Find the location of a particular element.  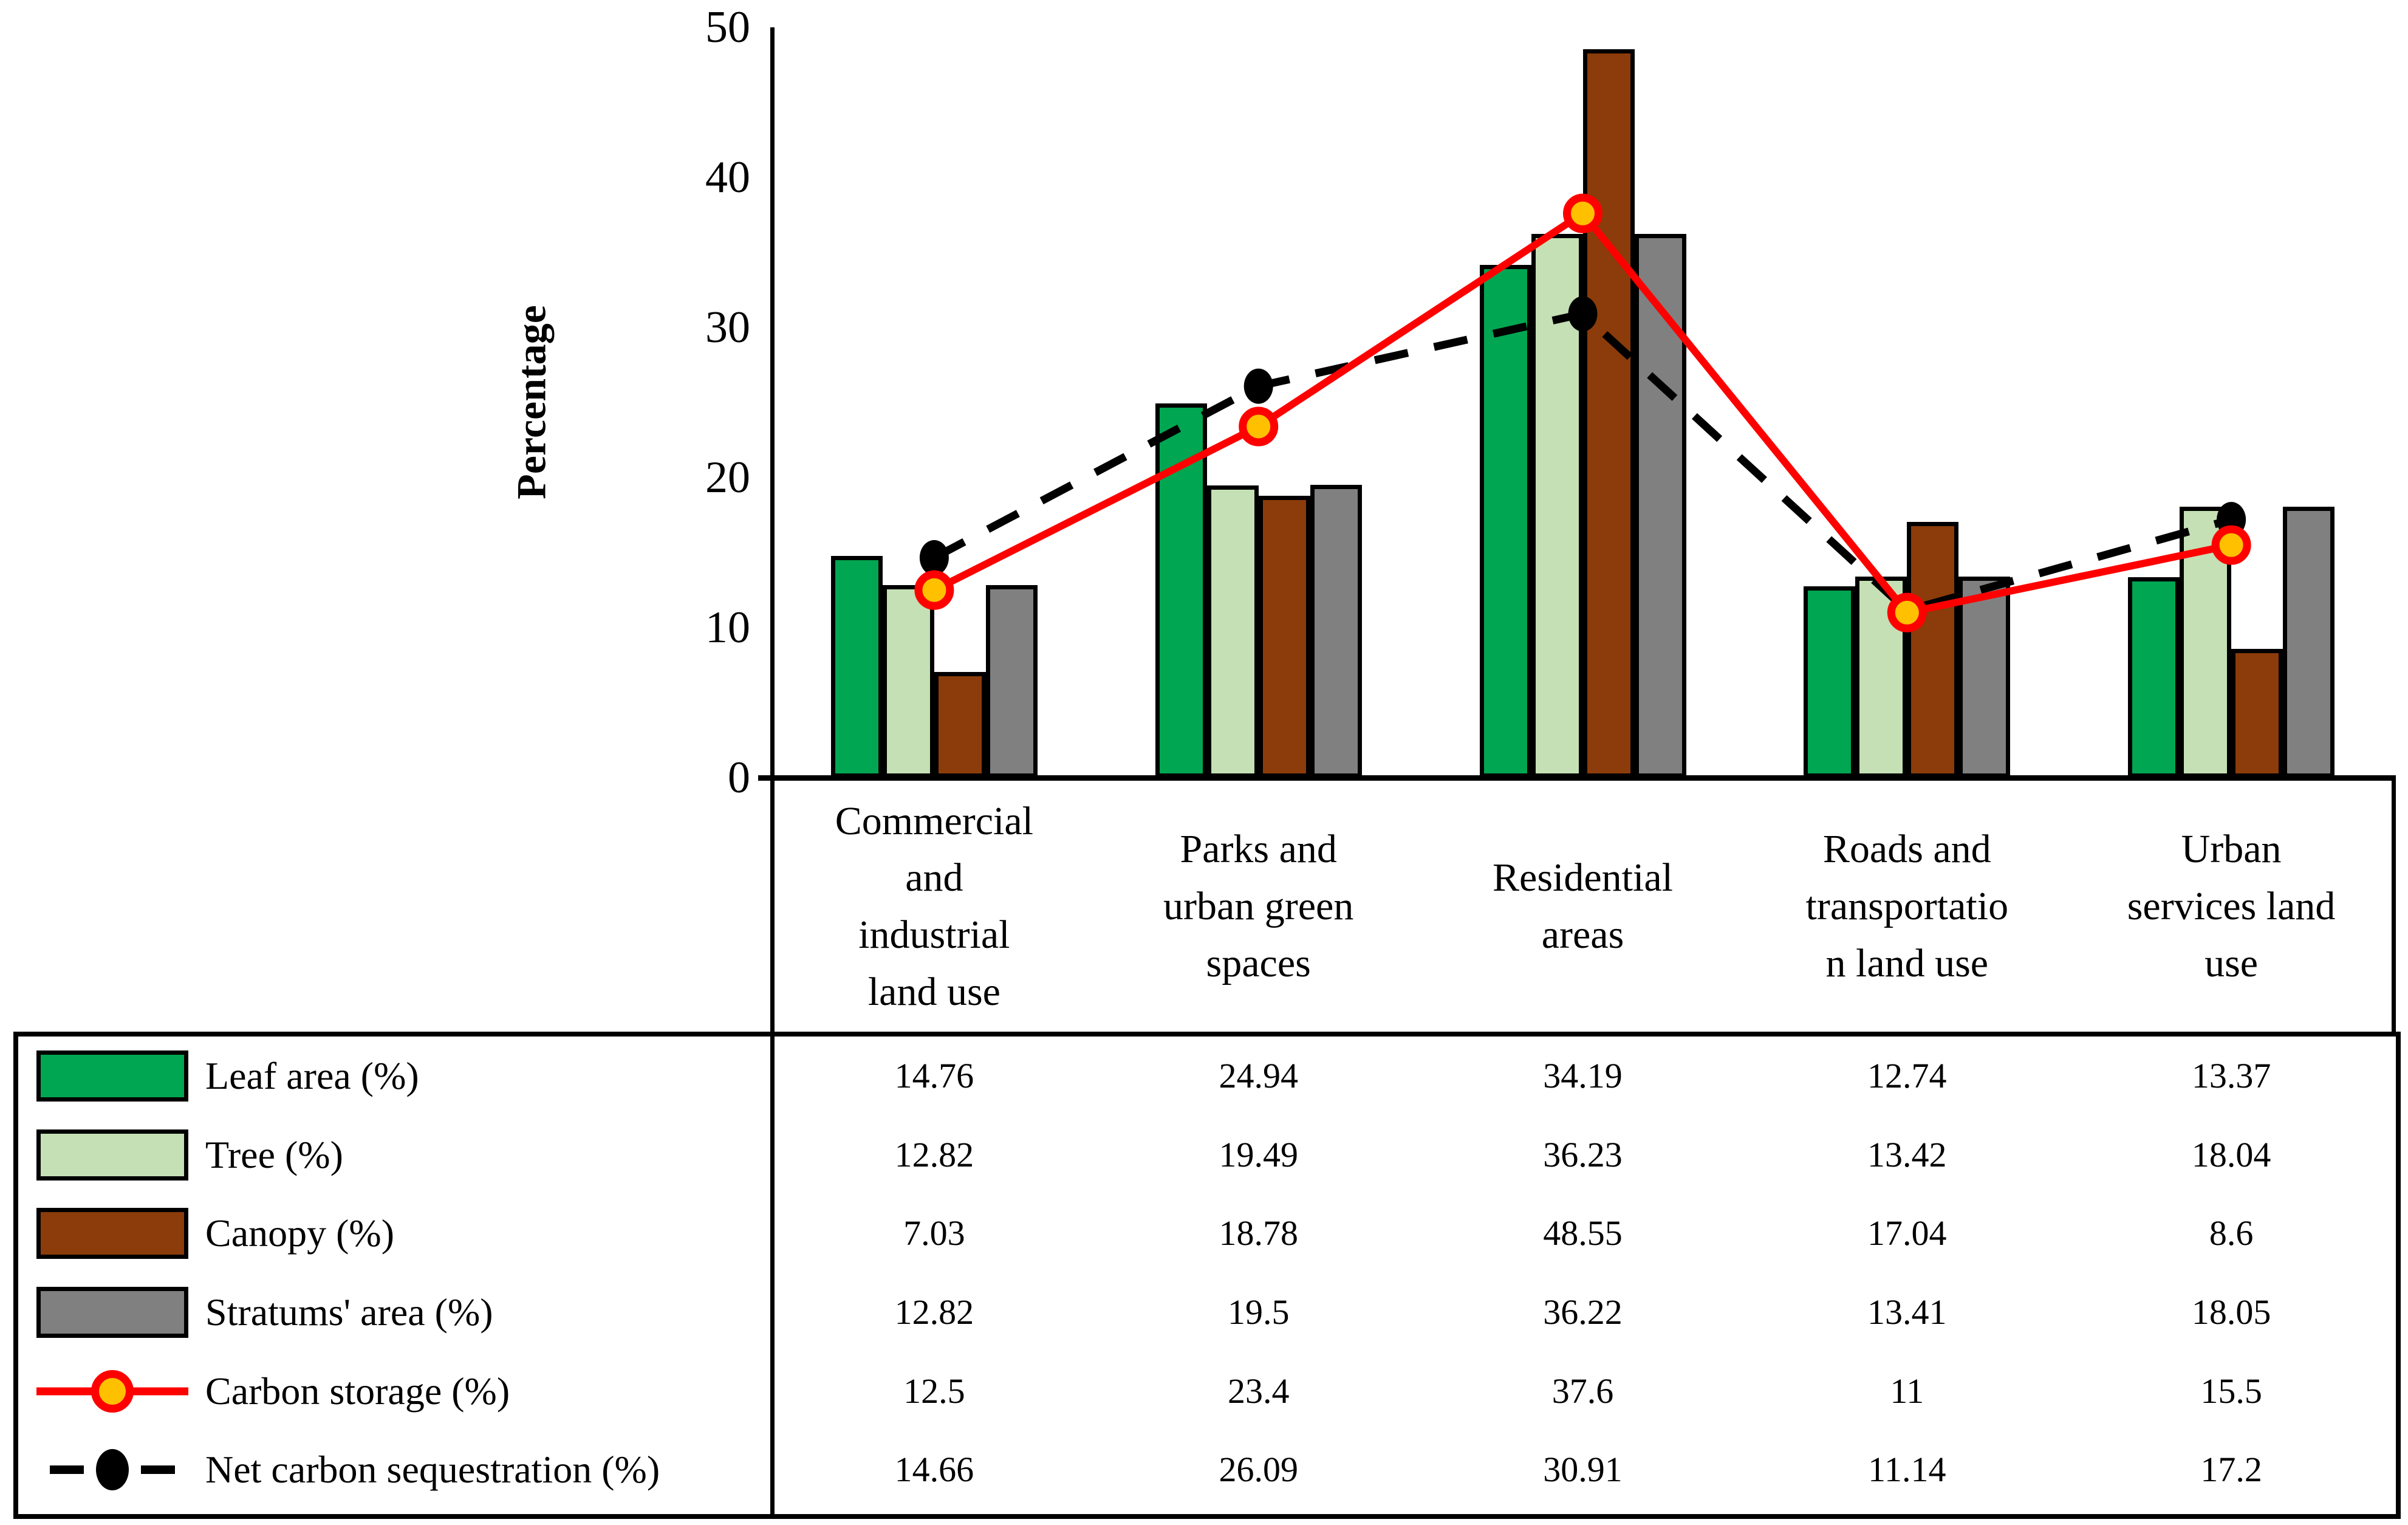

table-value: 17.2 is located at coordinates (2231, 1470).